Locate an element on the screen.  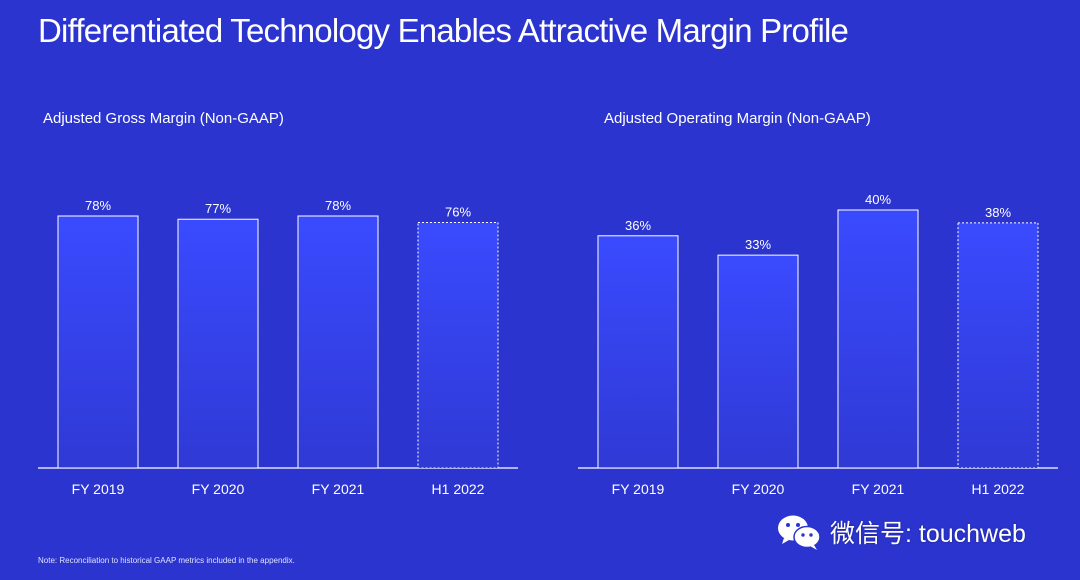
gross-margin-chart-title: Adjusted Gross Margin (Non-GAAP) is located at coordinates (163, 118).